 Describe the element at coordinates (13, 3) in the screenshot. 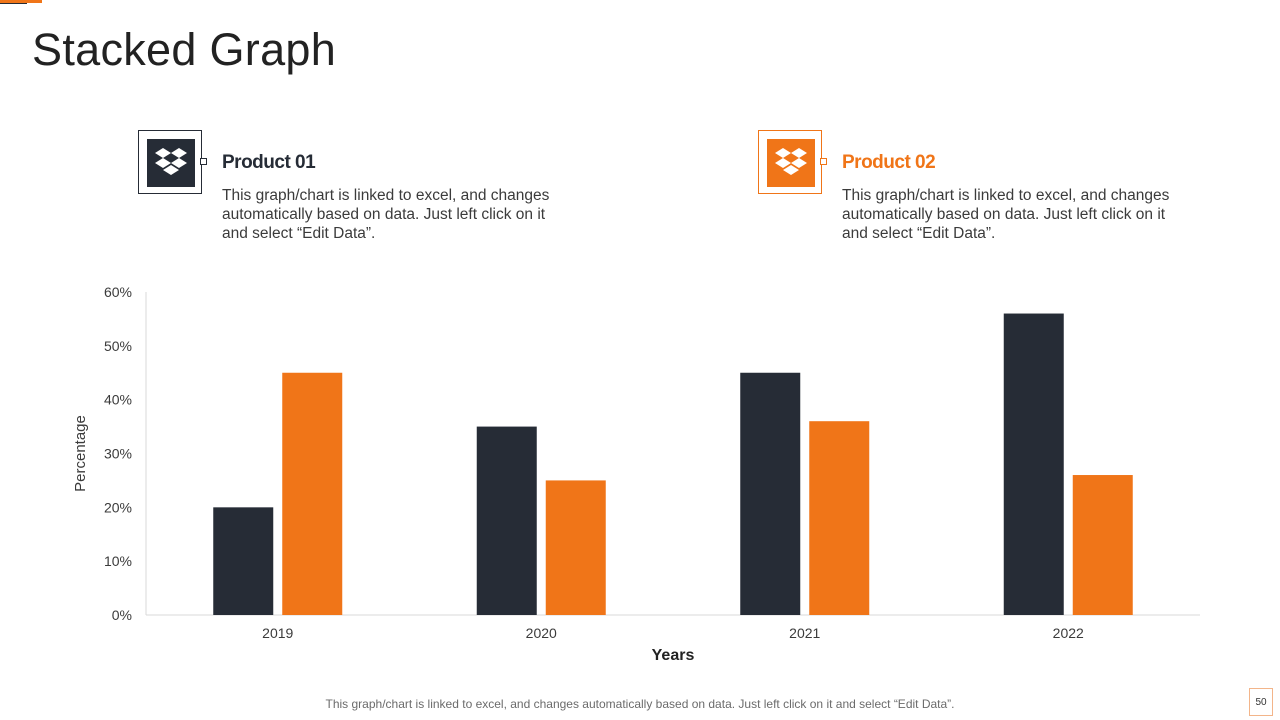

I see `top-accent-line` at that location.